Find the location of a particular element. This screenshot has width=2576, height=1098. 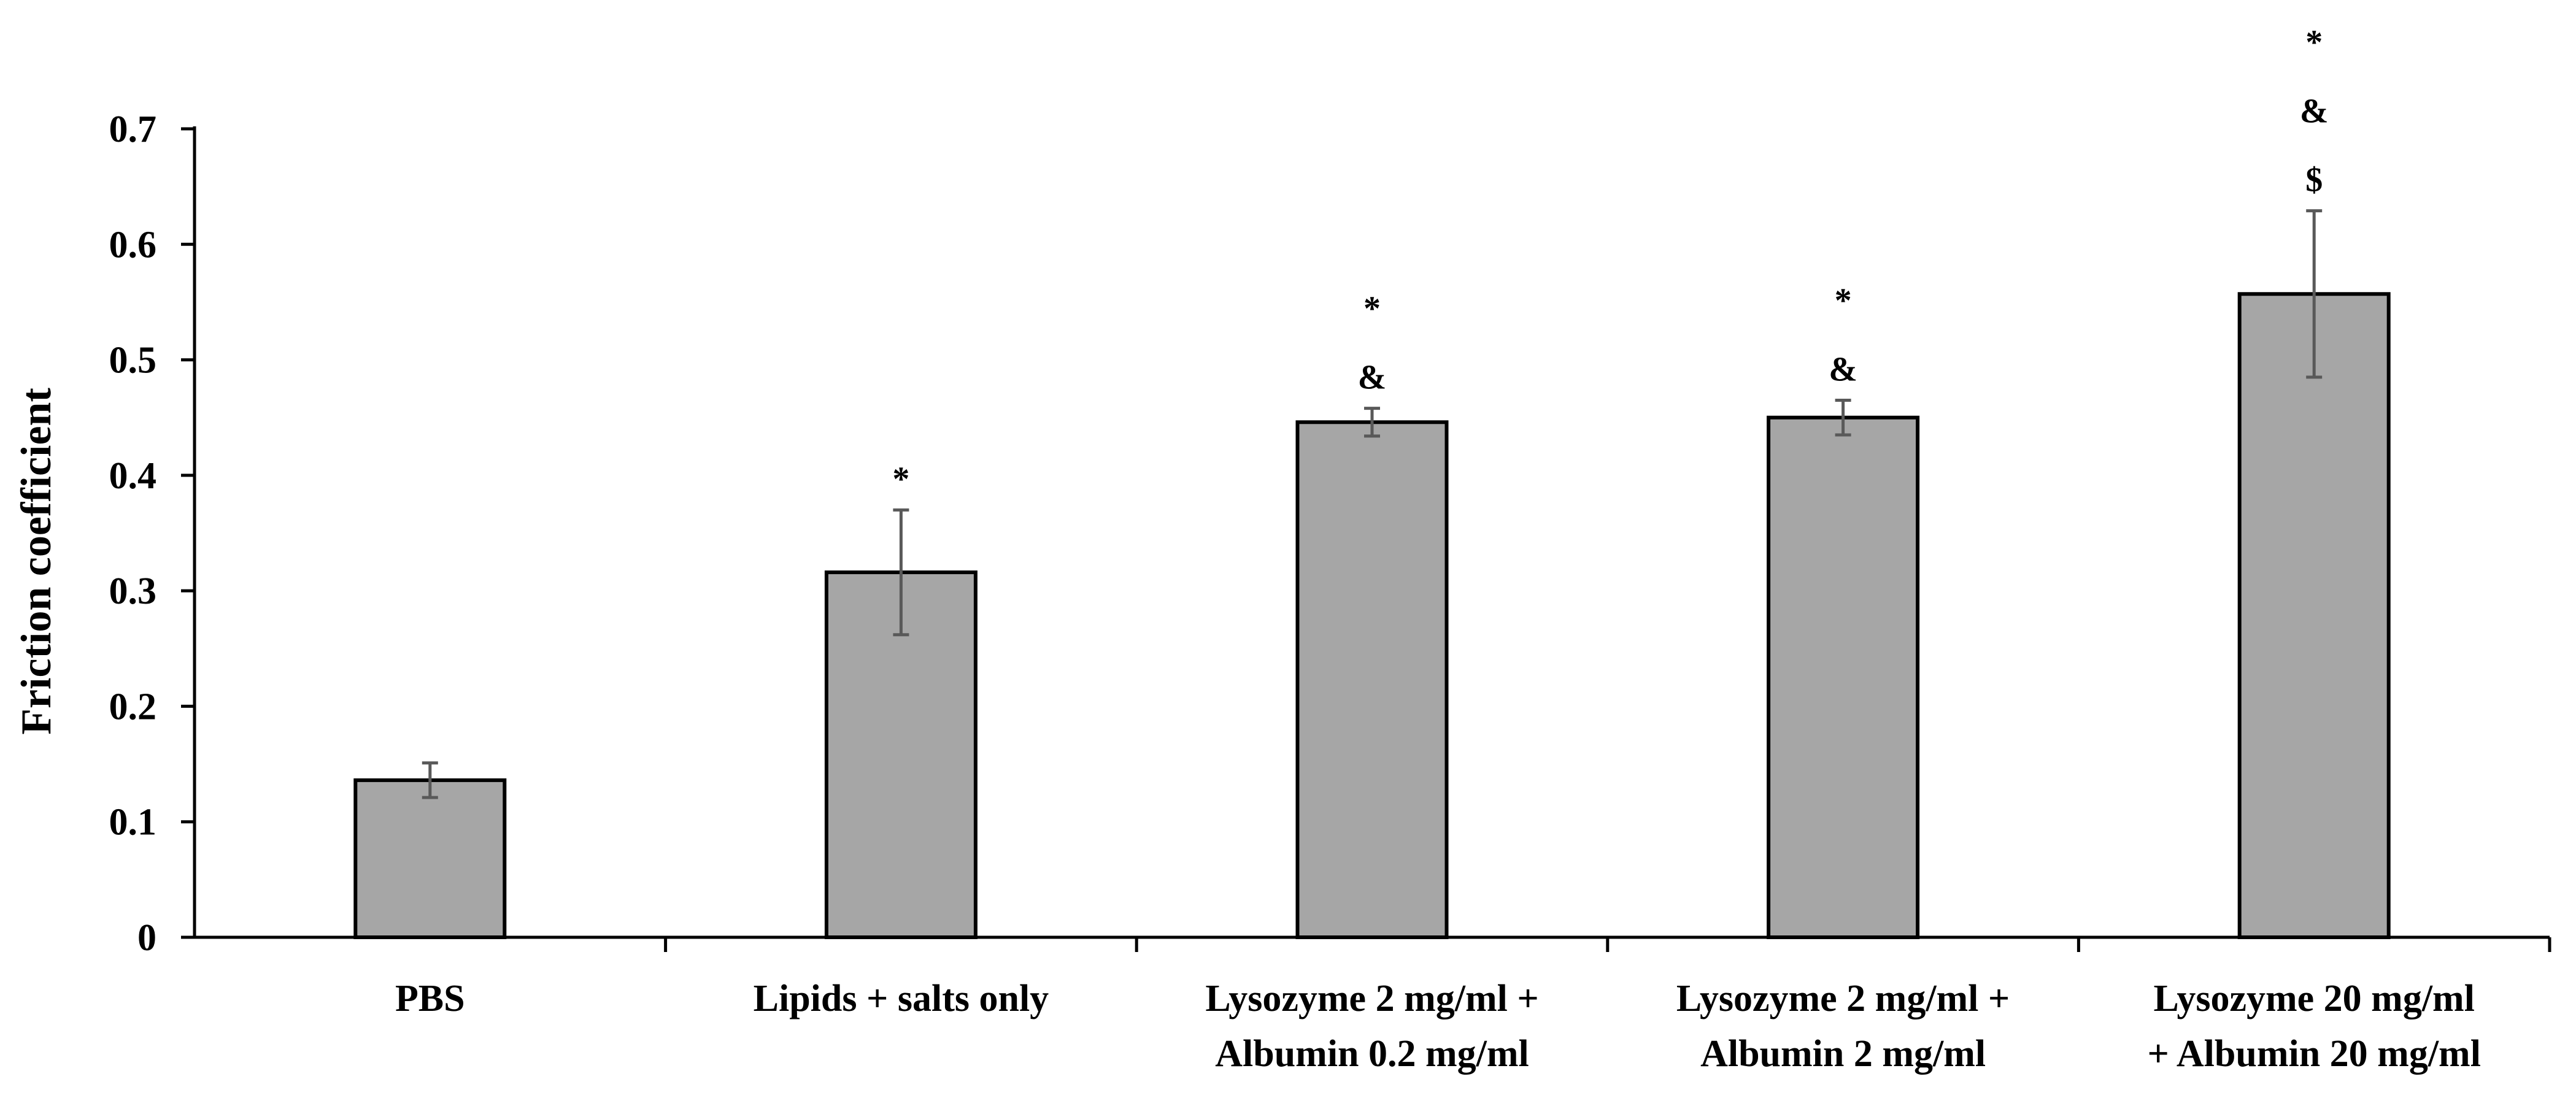

category-label: PBS is located at coordinates (430, 998).